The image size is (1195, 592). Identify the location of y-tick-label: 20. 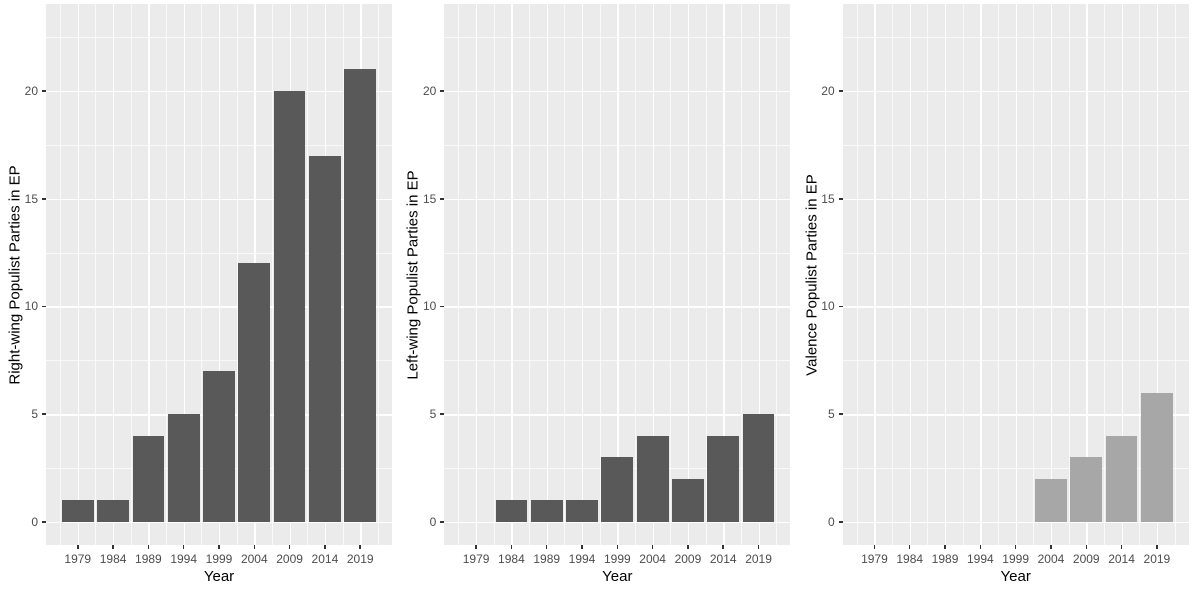
(31, 91).